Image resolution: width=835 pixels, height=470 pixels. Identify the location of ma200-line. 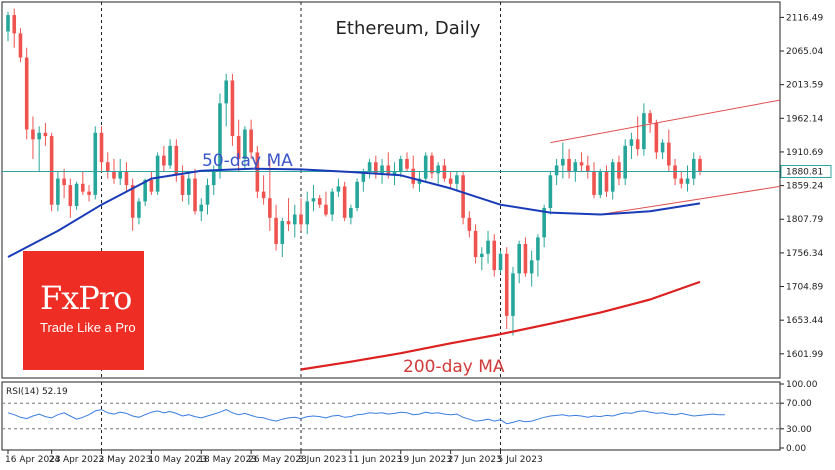
(500, 325).